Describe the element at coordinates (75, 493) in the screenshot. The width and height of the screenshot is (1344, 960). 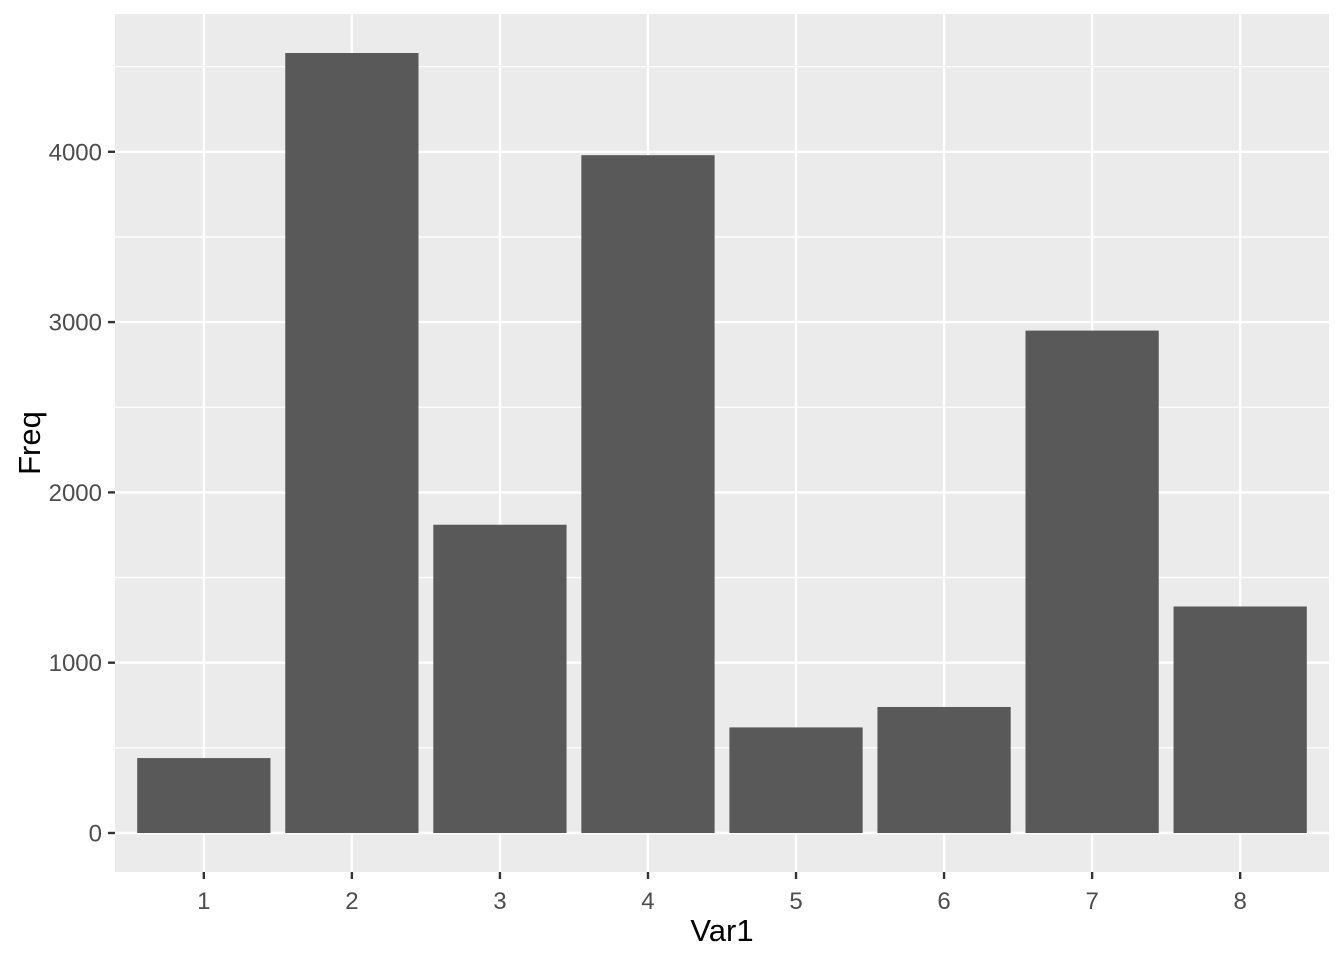
I see `y-tick-label-2000: 2000` at that location.